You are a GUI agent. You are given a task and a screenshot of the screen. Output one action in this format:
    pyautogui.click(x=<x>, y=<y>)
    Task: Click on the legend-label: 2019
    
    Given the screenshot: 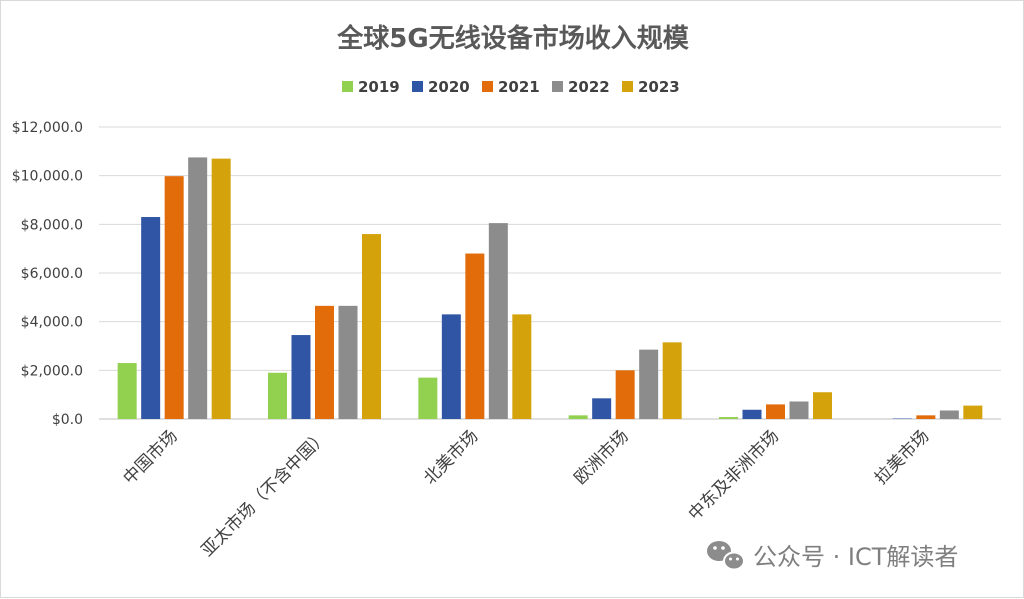 What is the action you would take?
    pyautogui.click(x=379, y=87)
    